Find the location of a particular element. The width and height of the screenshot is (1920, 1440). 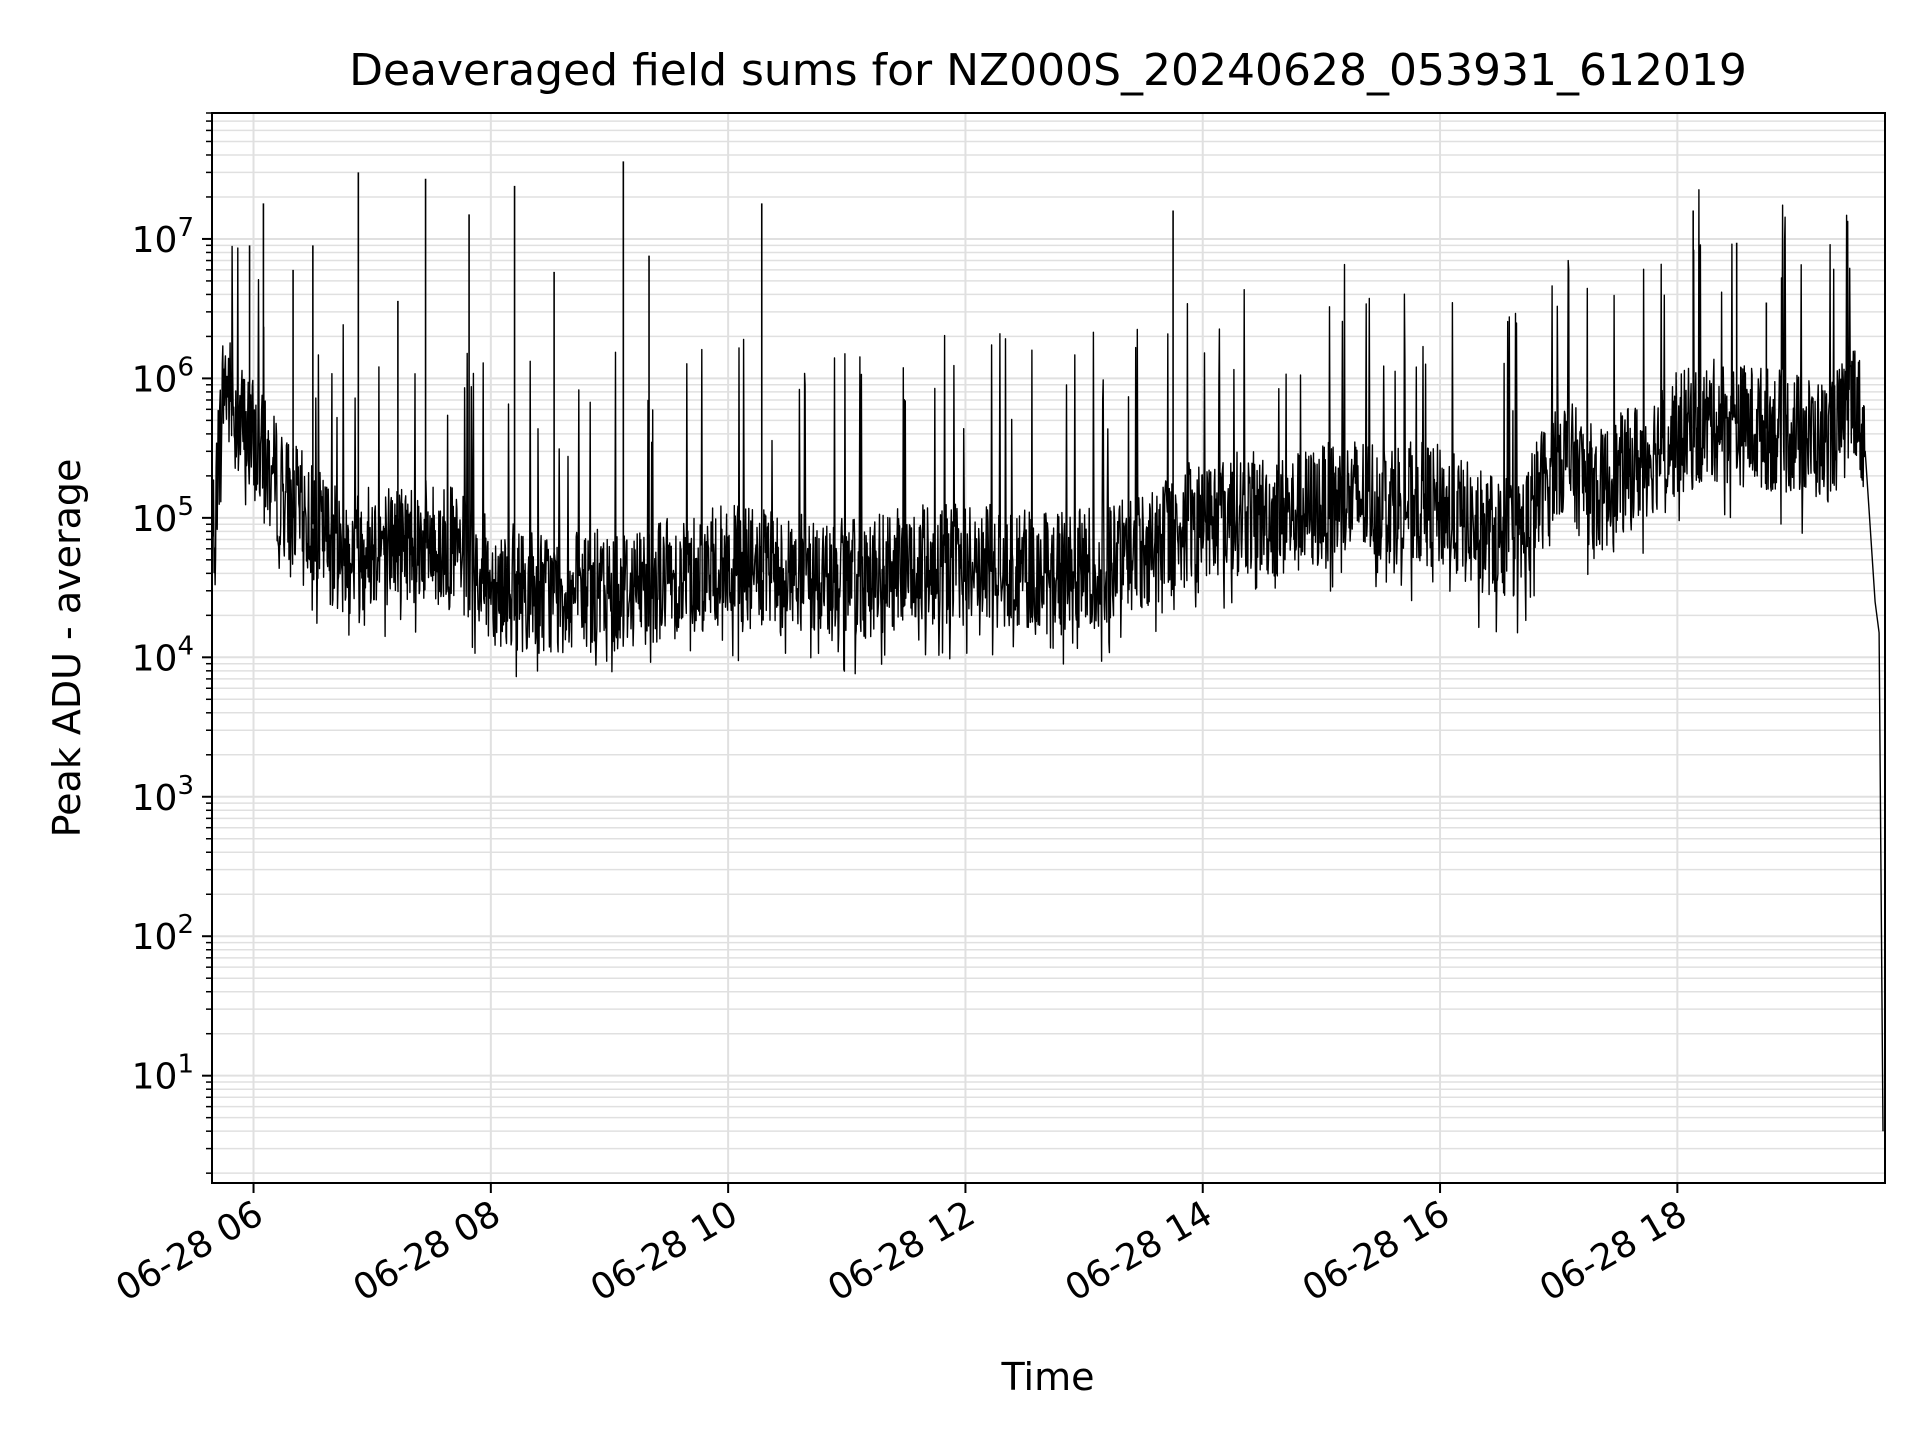

y-tick-label: 10⁵ is located at coordinates (163, 516).